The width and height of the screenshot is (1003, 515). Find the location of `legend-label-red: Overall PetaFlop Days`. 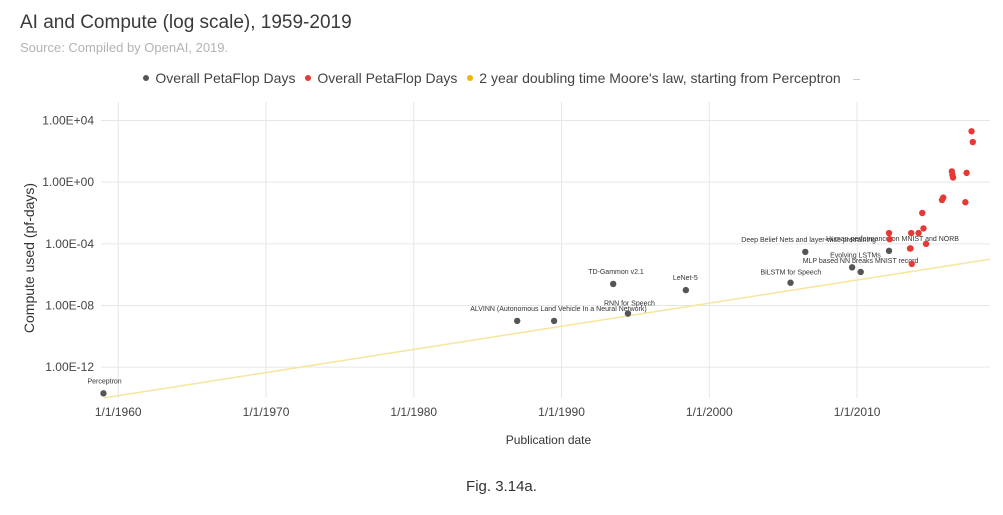

legend-label-red: Overall PetaFlop Days is located at coordinates (387, 78).